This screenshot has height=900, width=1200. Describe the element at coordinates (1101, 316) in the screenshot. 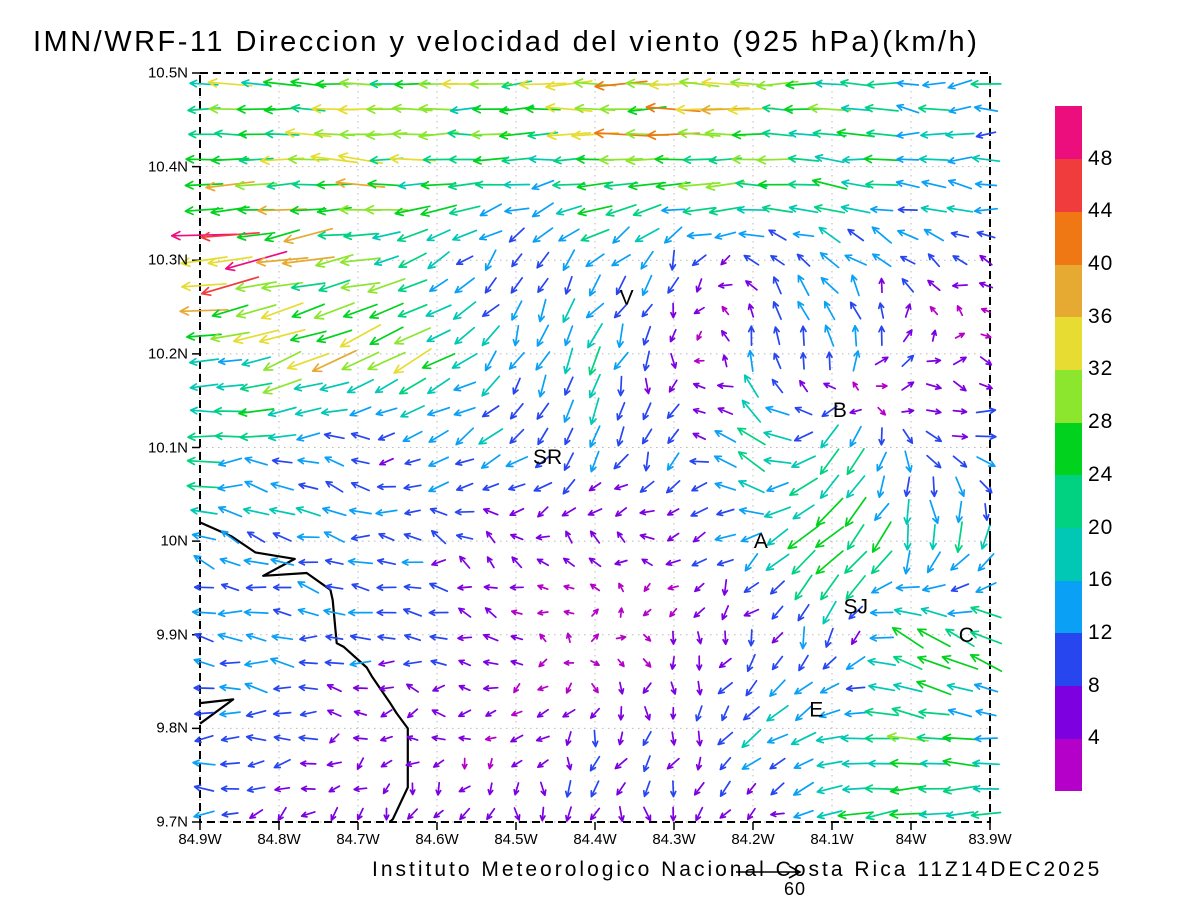

I see `colorbar-level-label: 36` at that location.